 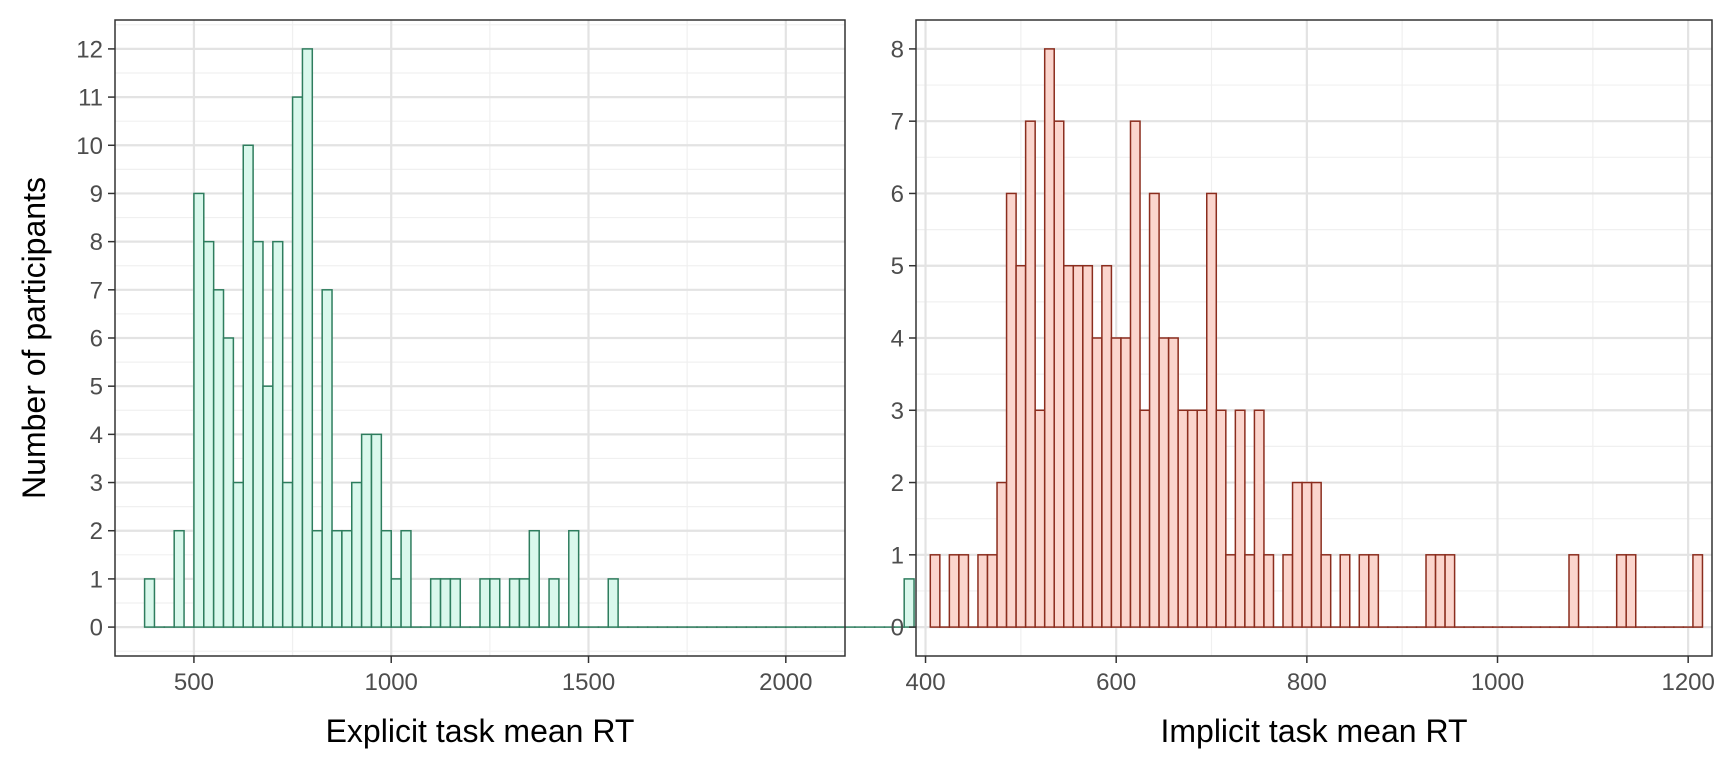 I want to click on x-tick-label: 400, so click(x=926, y=682).